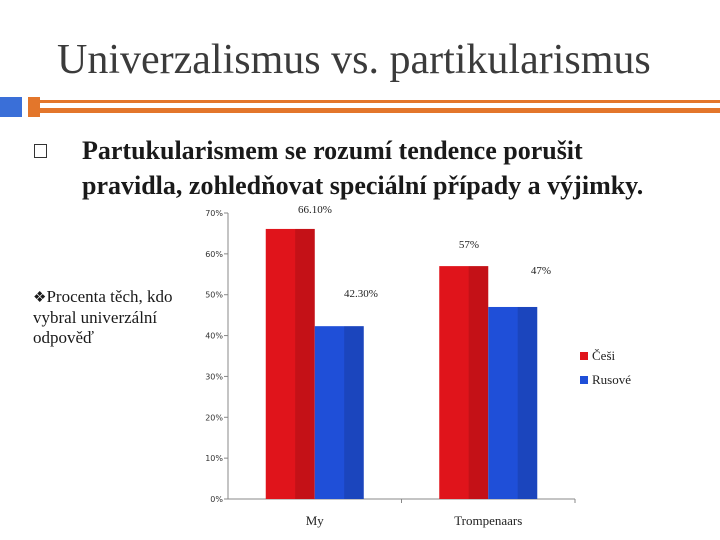 The height and width of the screenshot is (540, 720). What do you see at coordinates (214, 336) in the screenshot?
I see `y-tick-label: 40%` at bounding box center [214, 336].